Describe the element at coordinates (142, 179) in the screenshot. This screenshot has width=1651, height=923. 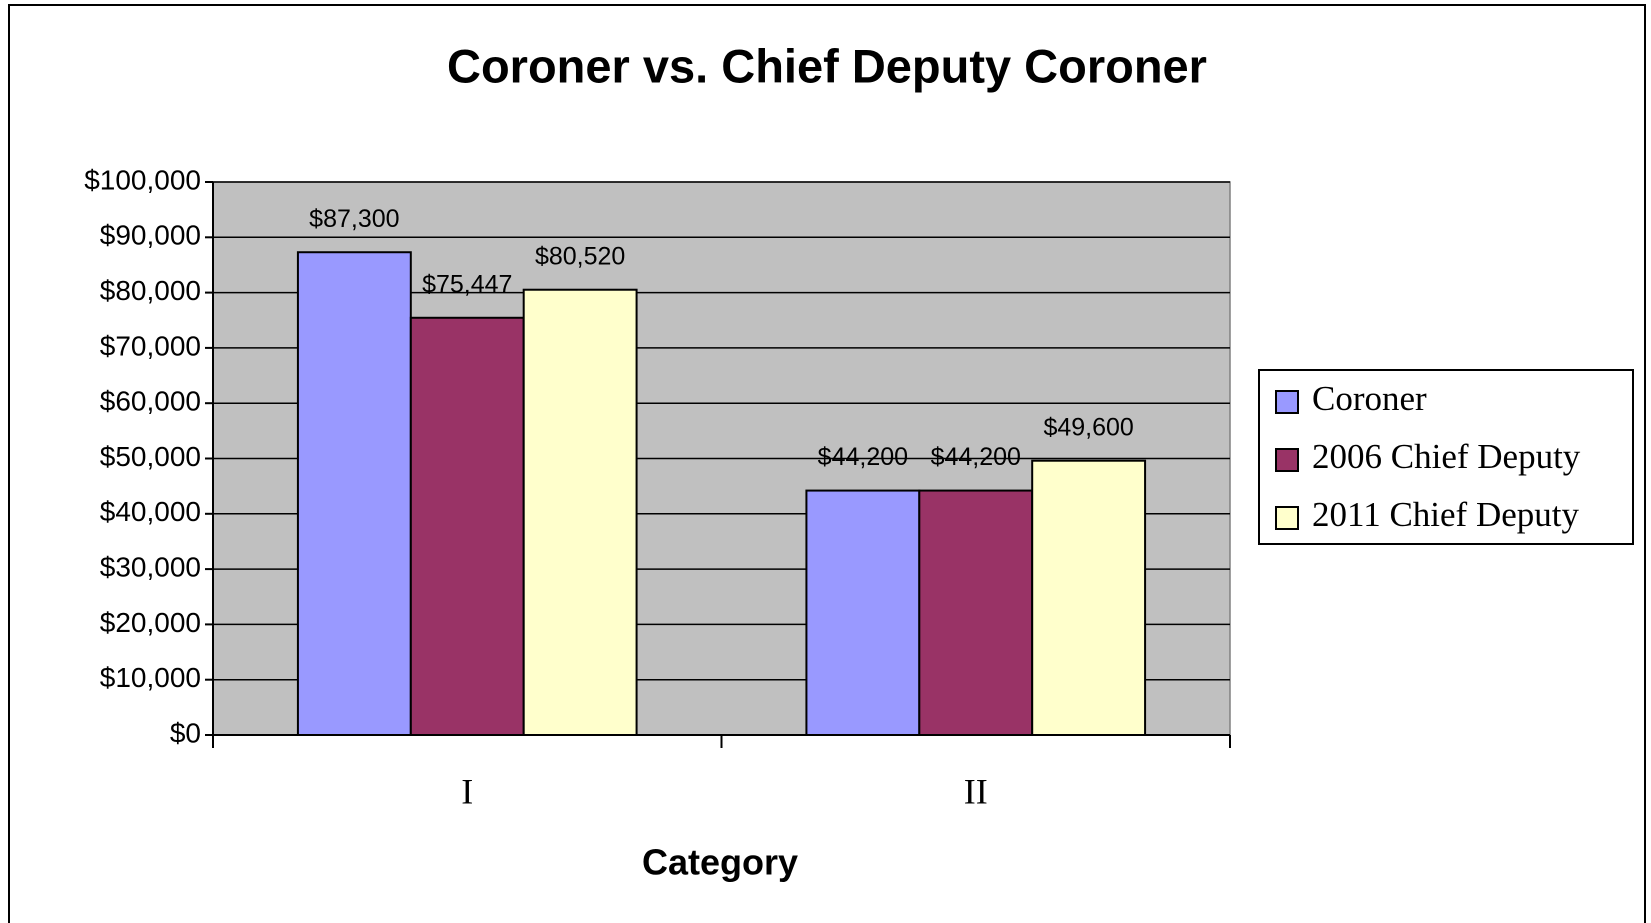
I see `y-tick-label: $100,000` at that location.